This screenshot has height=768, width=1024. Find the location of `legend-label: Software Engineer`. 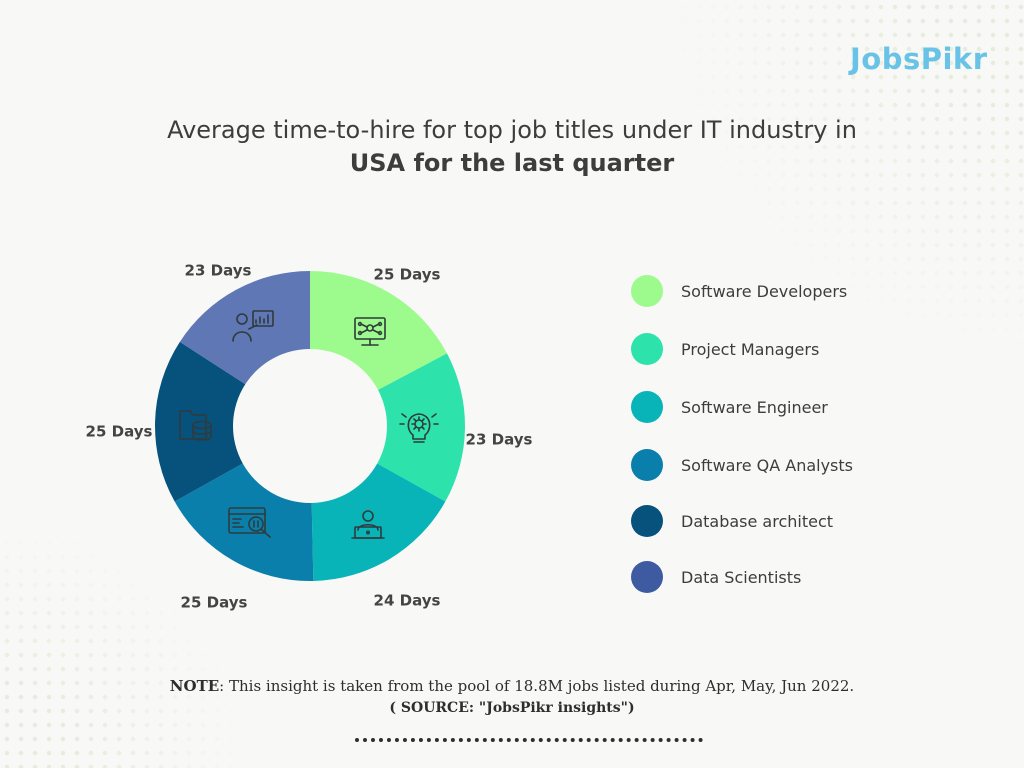

legend-label: Software Engineer is located at coordinates (754, 407).